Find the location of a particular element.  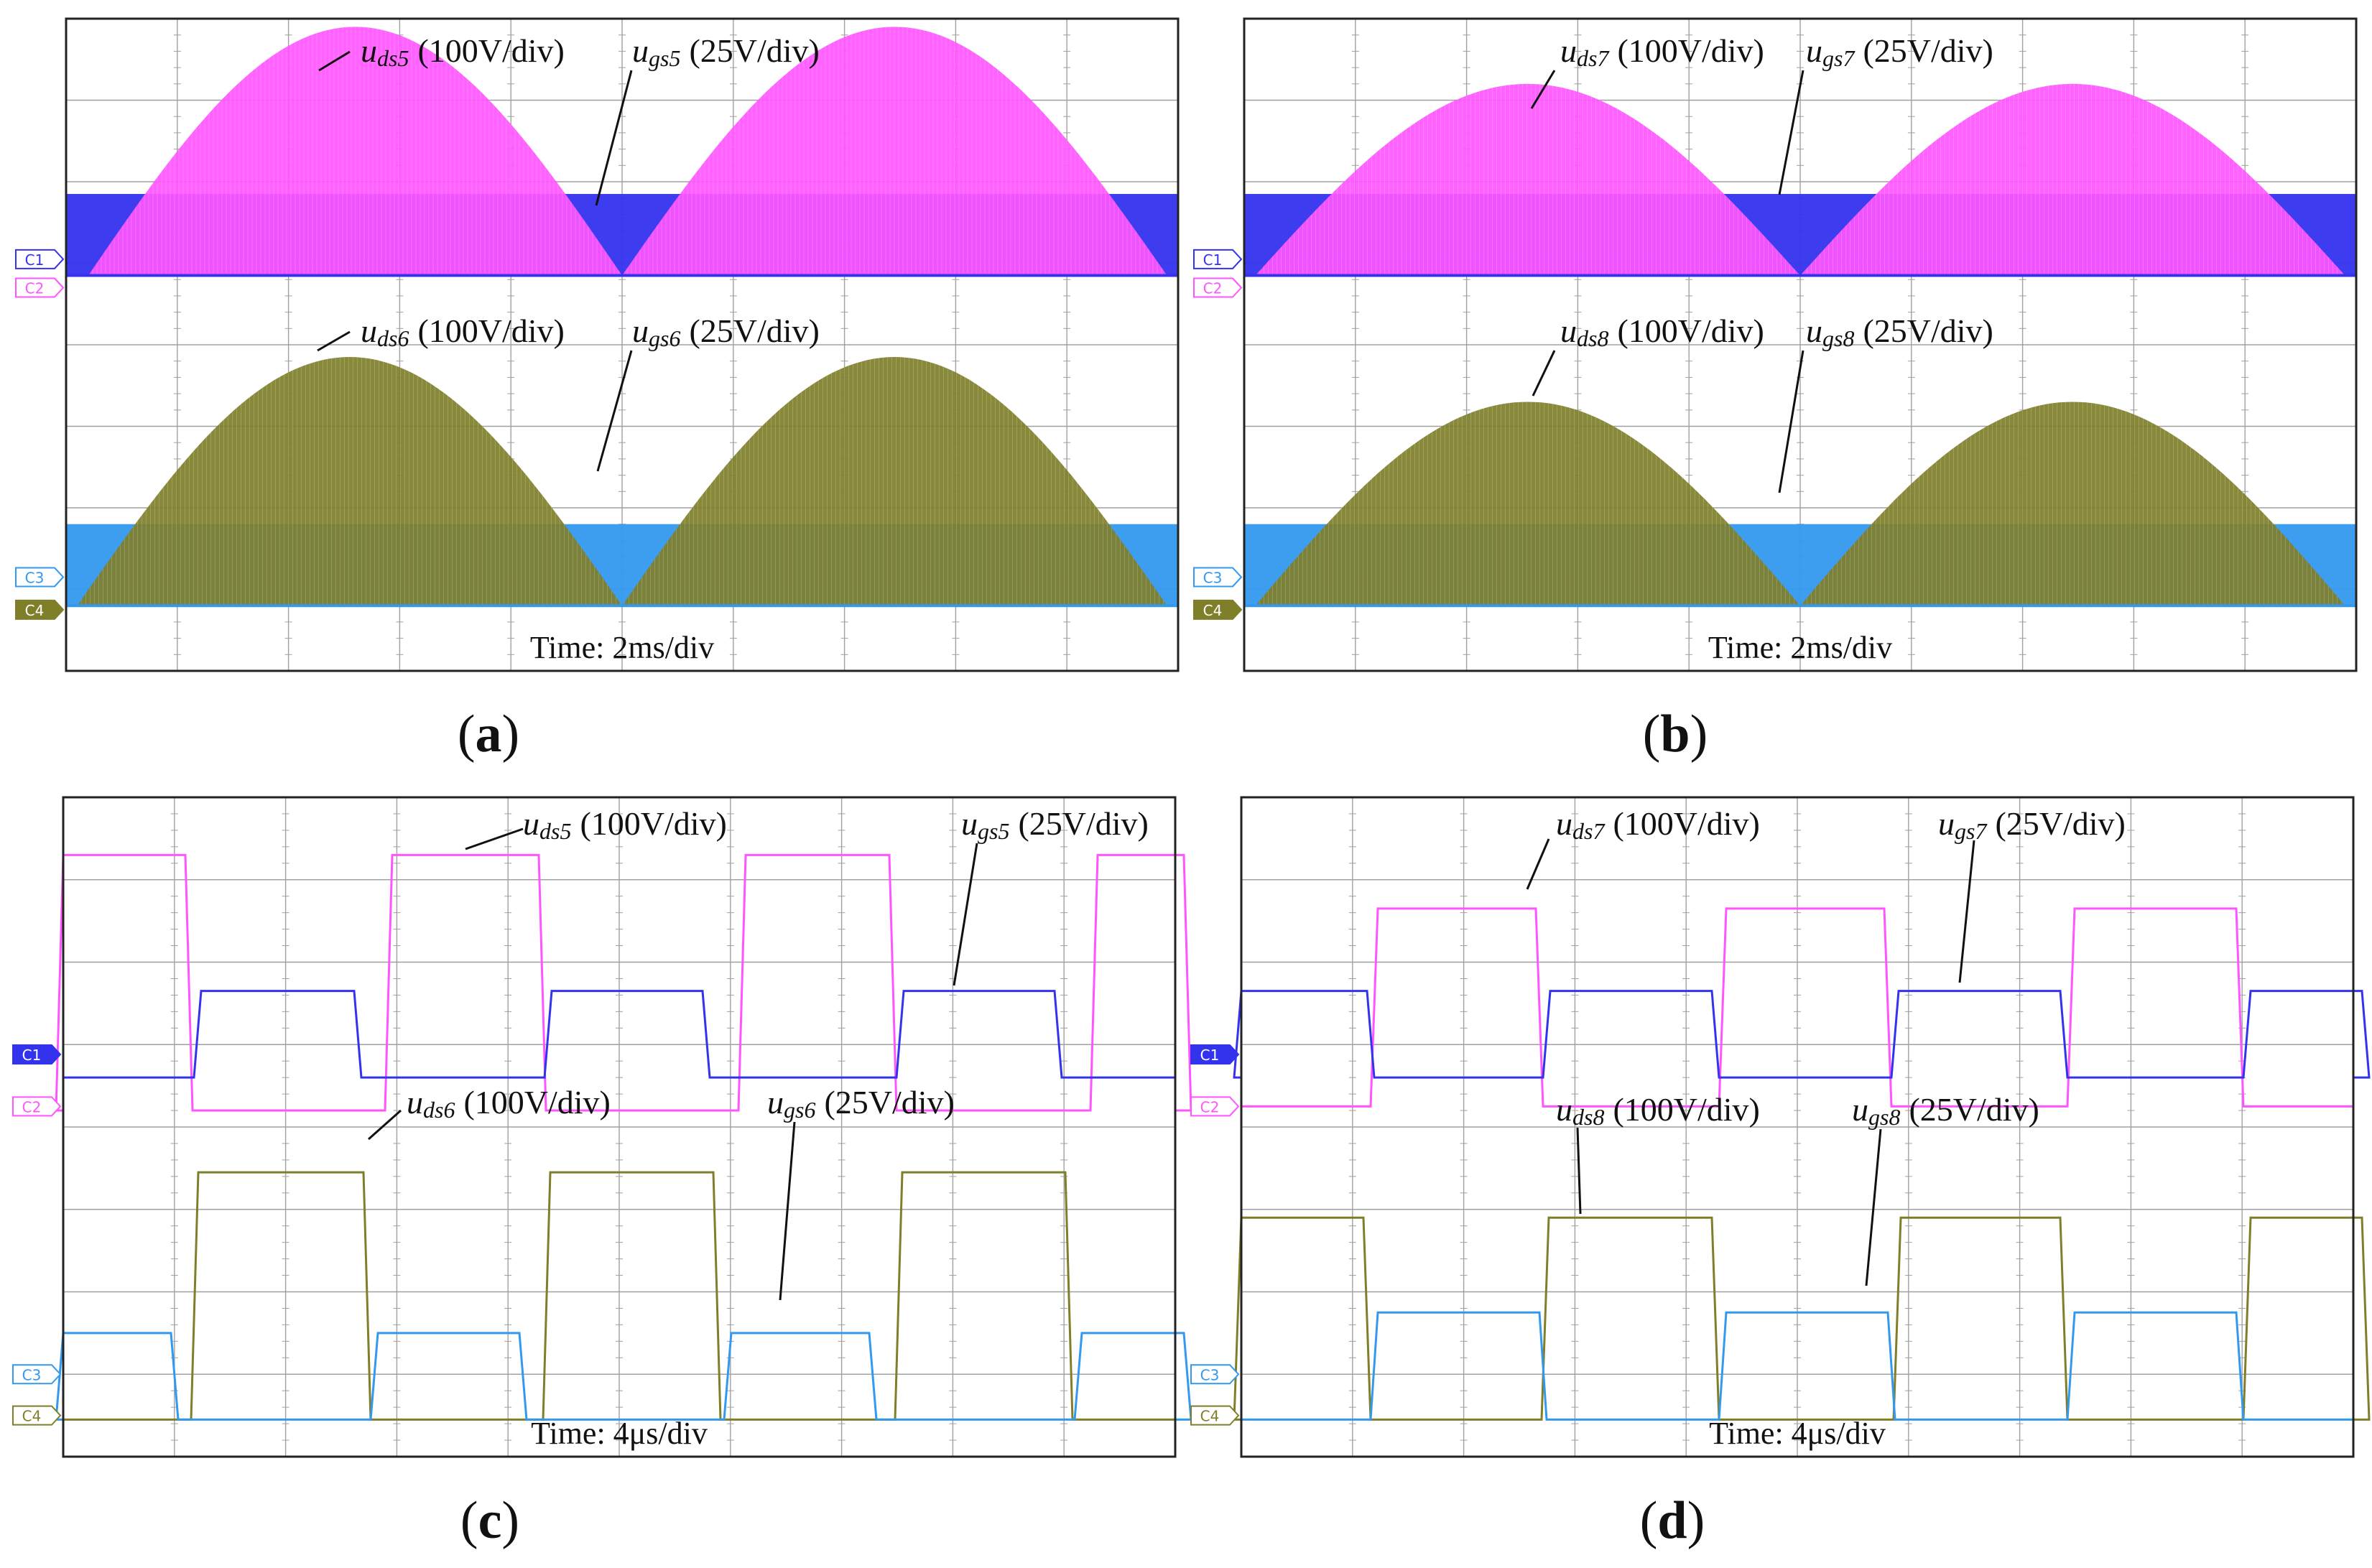

label-ds8-leader is located at coordinates (1544, 373).